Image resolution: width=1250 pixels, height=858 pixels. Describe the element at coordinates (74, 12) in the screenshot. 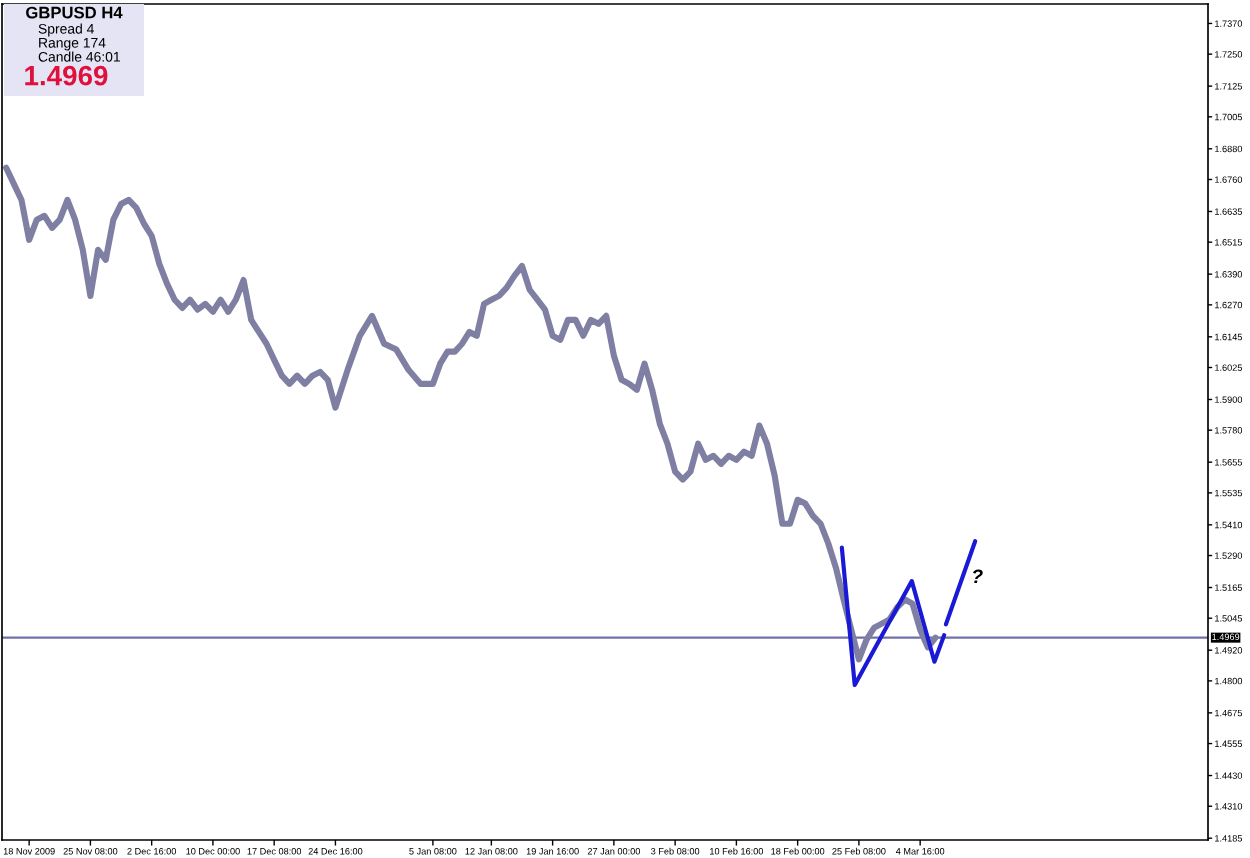

I see `chart-title: GBPUSD H4` at that location.